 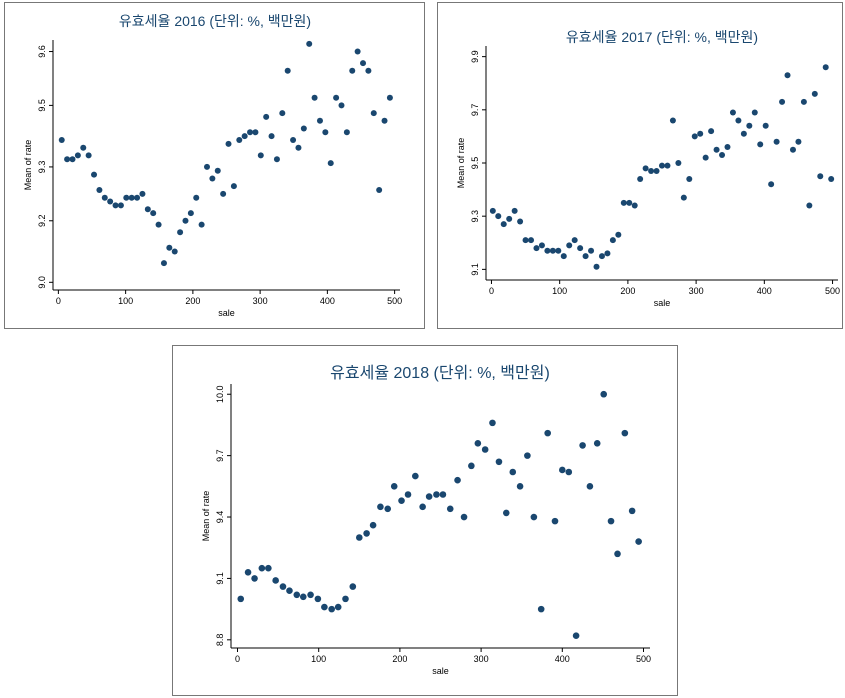 I want to click on chart-title: 유효세율 2016 (단위: %, 백만원), so click(x=215, y=21).